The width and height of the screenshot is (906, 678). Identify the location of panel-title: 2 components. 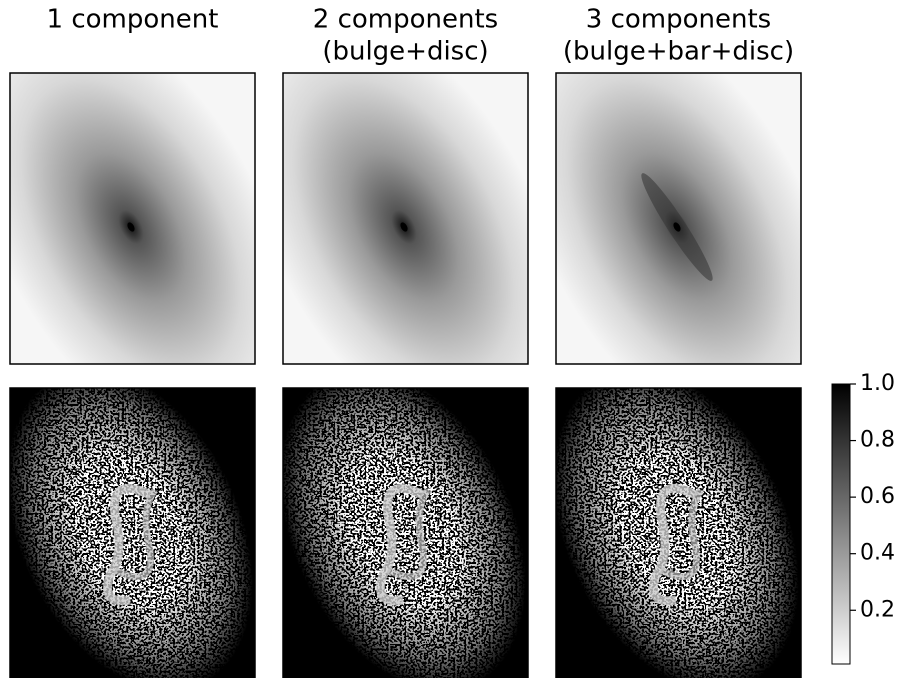
(405, 20).